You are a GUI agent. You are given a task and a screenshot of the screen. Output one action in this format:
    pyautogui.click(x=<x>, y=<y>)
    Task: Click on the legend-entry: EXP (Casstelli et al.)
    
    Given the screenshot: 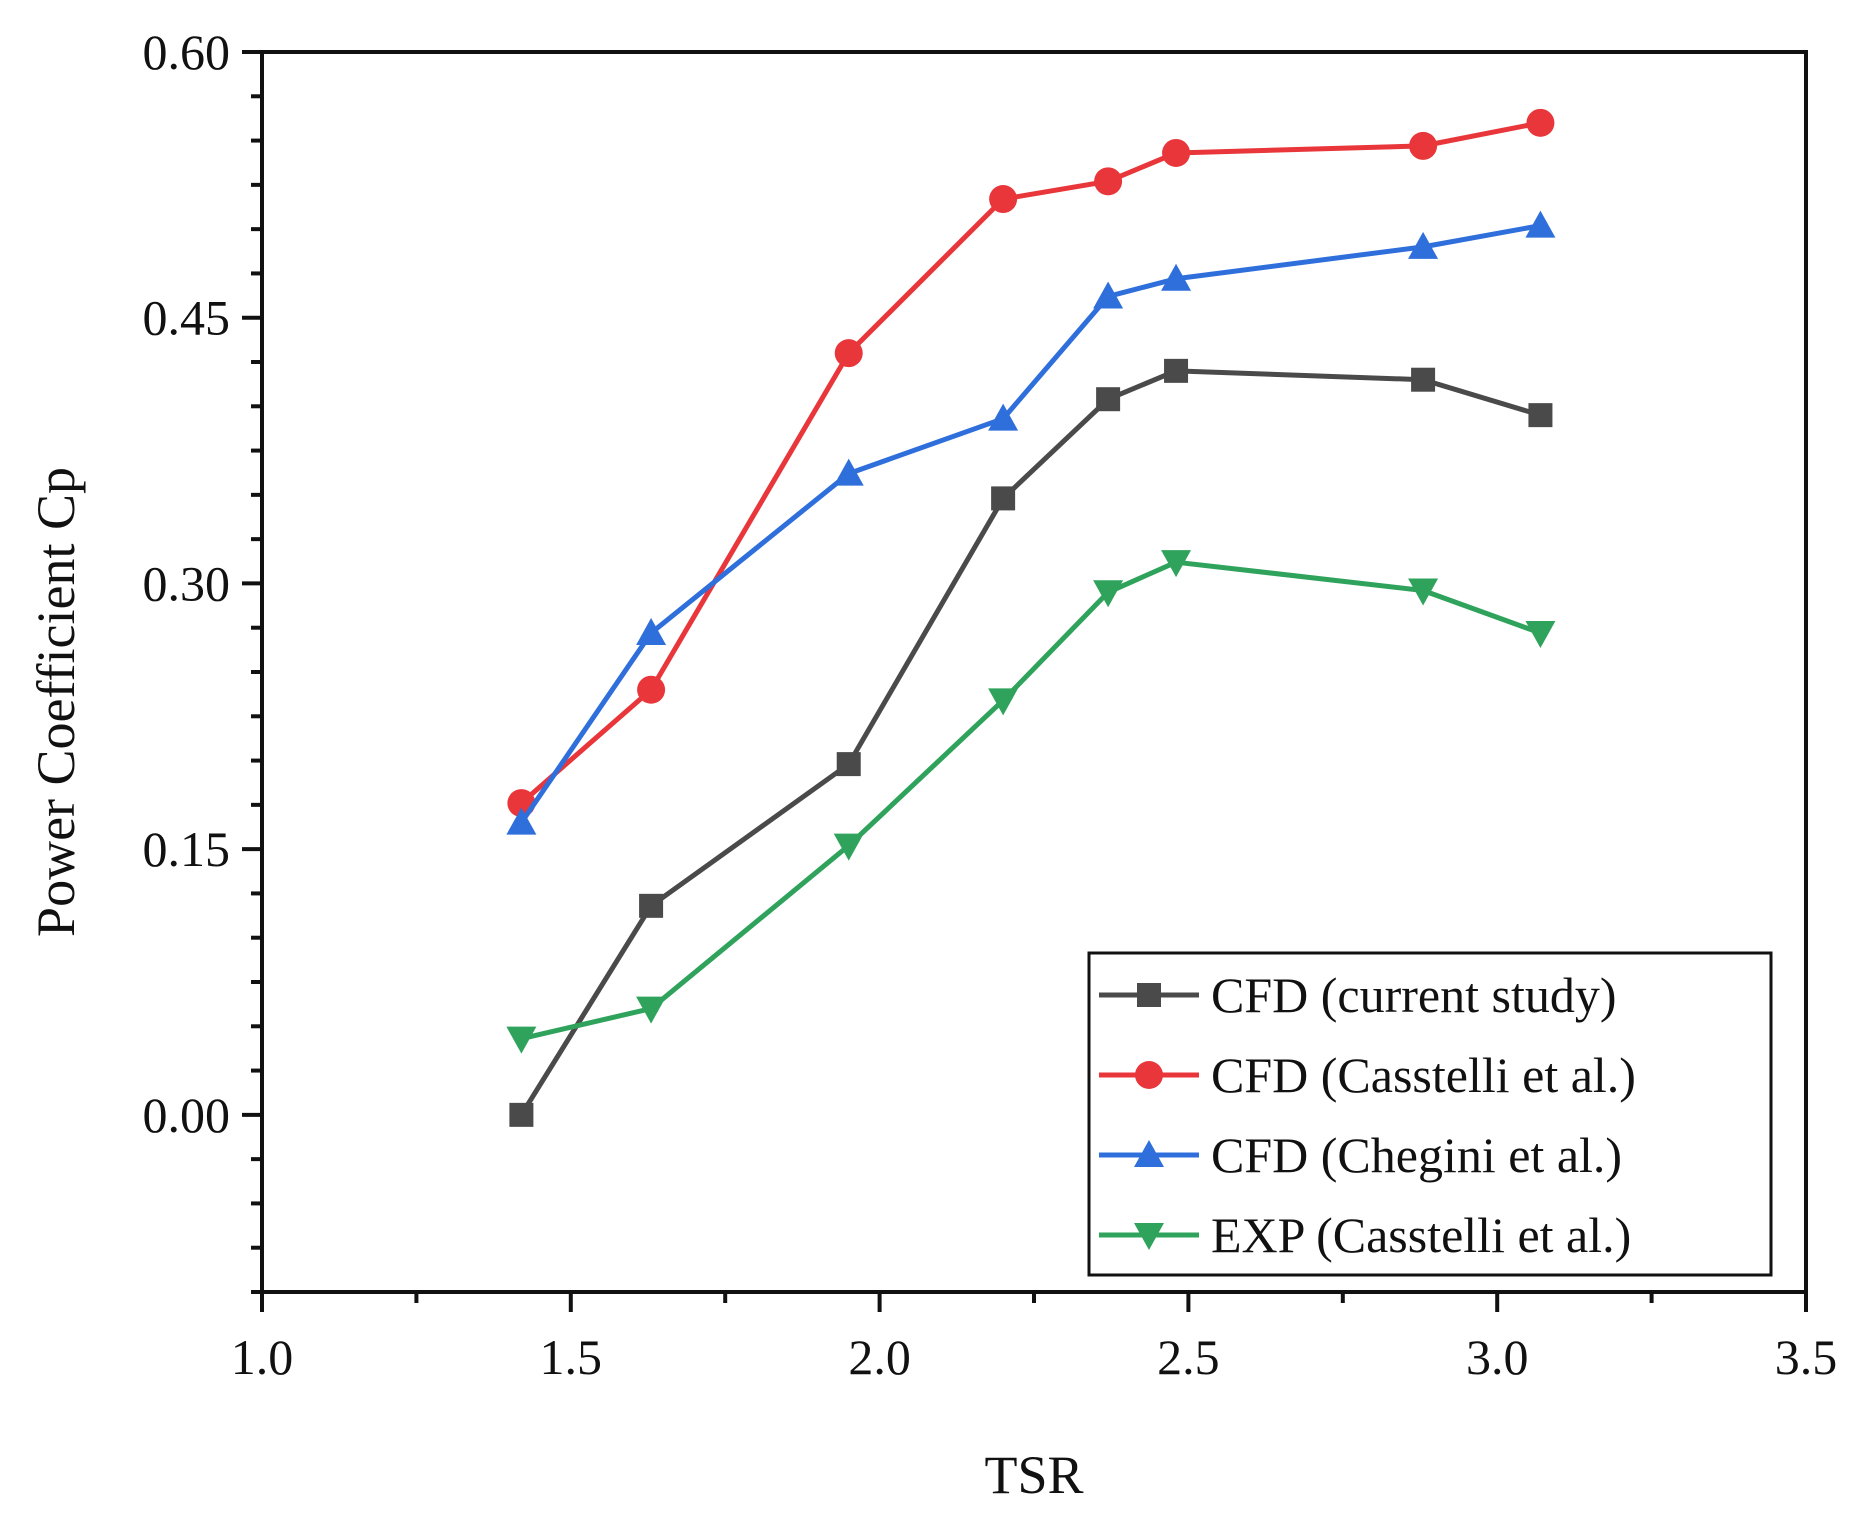 What is the action you would take?
    pyautogui.click(x=1365, y=1235)
    